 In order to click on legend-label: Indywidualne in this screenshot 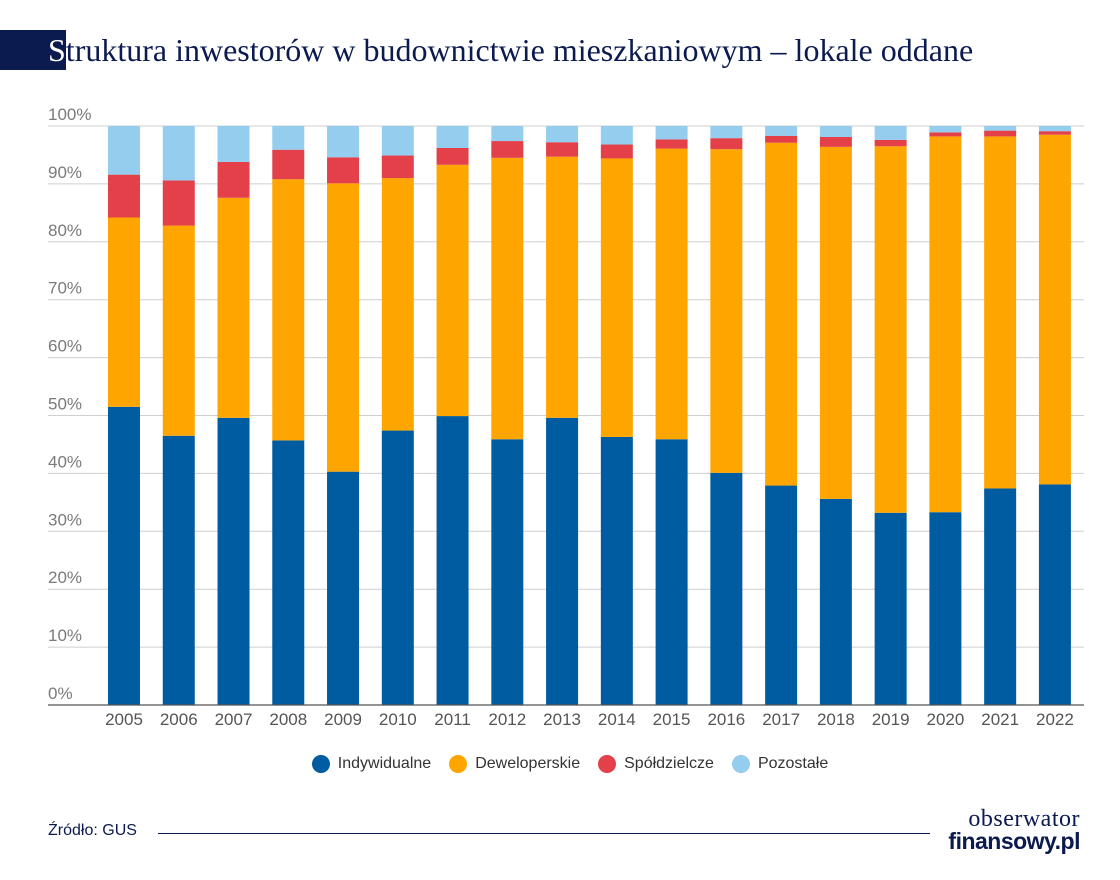, I will do `click(384, 763)`.